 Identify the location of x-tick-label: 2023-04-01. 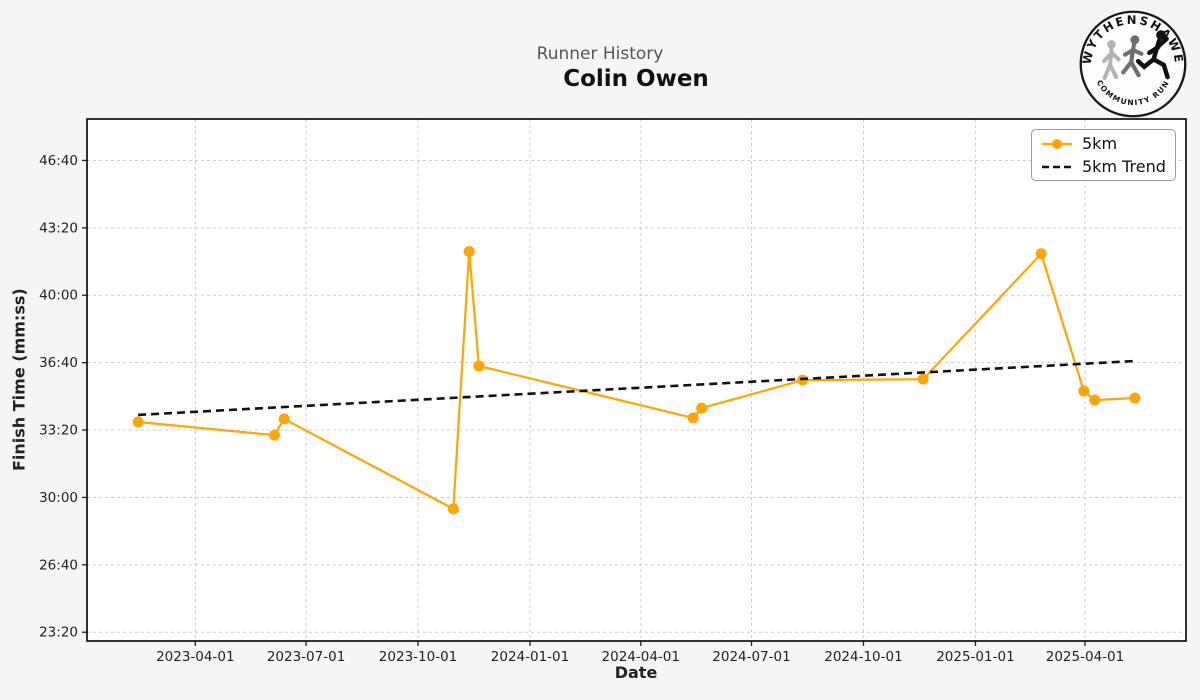
(195, 657).